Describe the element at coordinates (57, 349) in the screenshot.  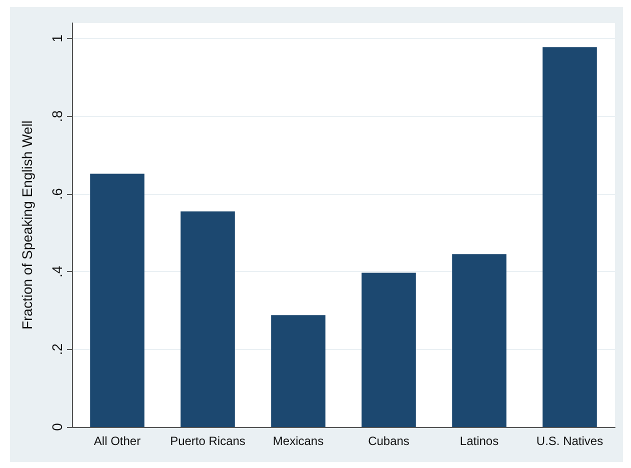
I see `y-tick-label: .2` at that location.